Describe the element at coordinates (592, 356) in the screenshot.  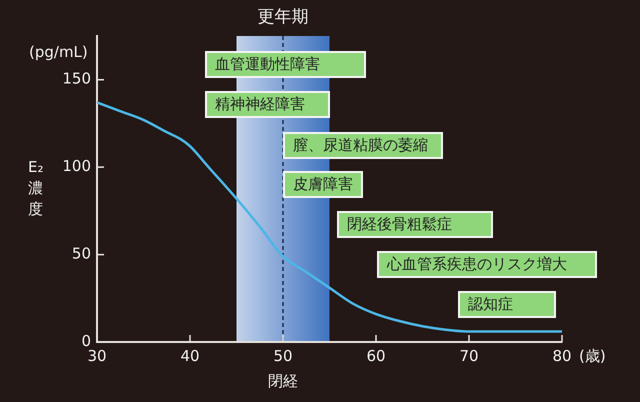
I see `x-axis-title: (歳)` at that location.